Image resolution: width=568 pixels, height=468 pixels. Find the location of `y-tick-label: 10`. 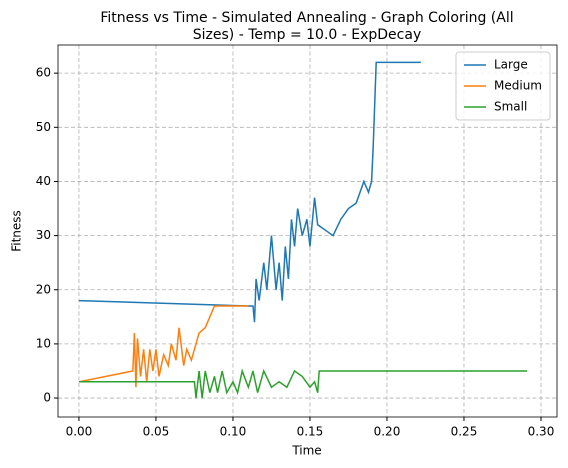

y-tick-label: 10 is located at coordinates (43, 343).